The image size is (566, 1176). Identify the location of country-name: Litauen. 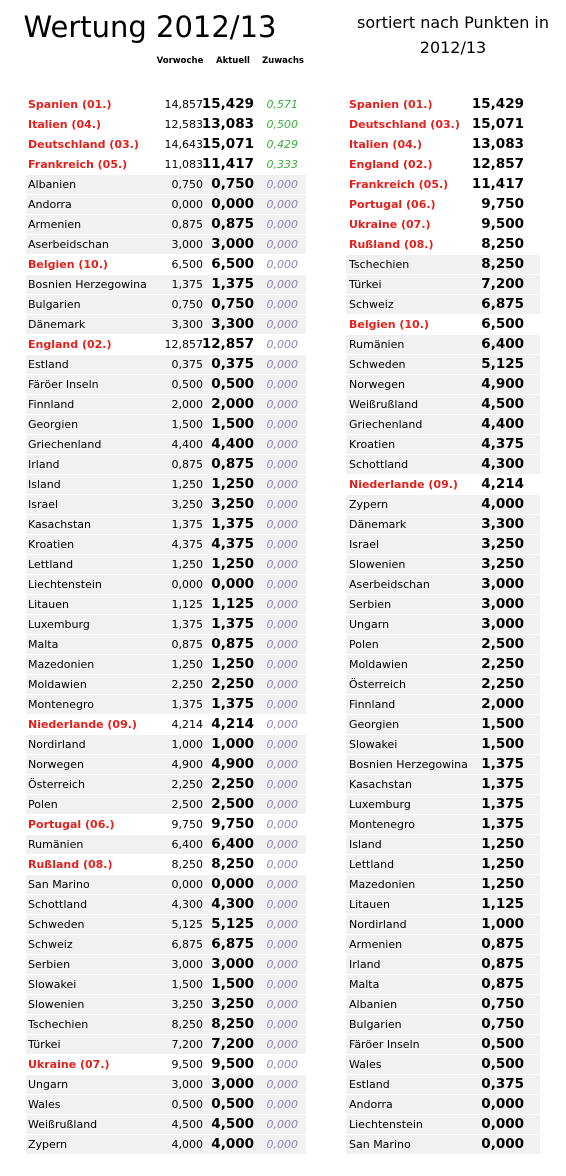
(48, 604).